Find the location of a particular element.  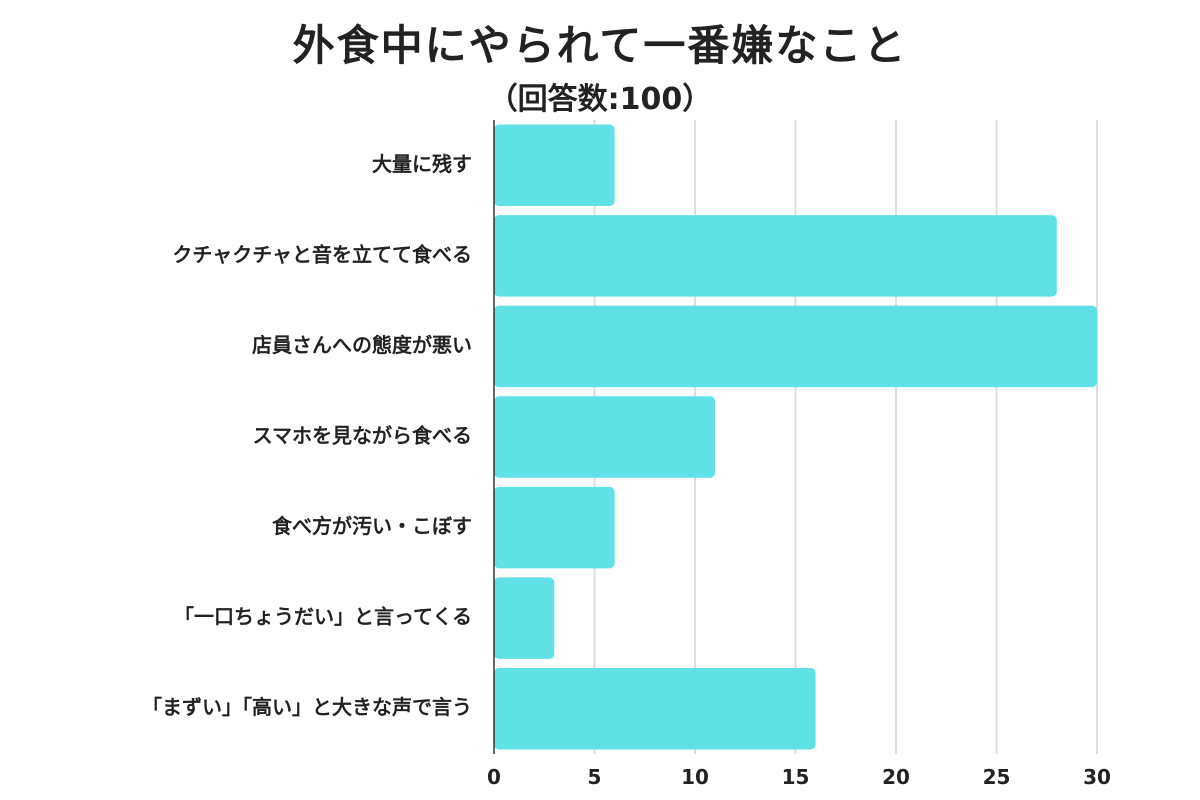

x-tick-label: 15 is located at coordinates (796, 777).